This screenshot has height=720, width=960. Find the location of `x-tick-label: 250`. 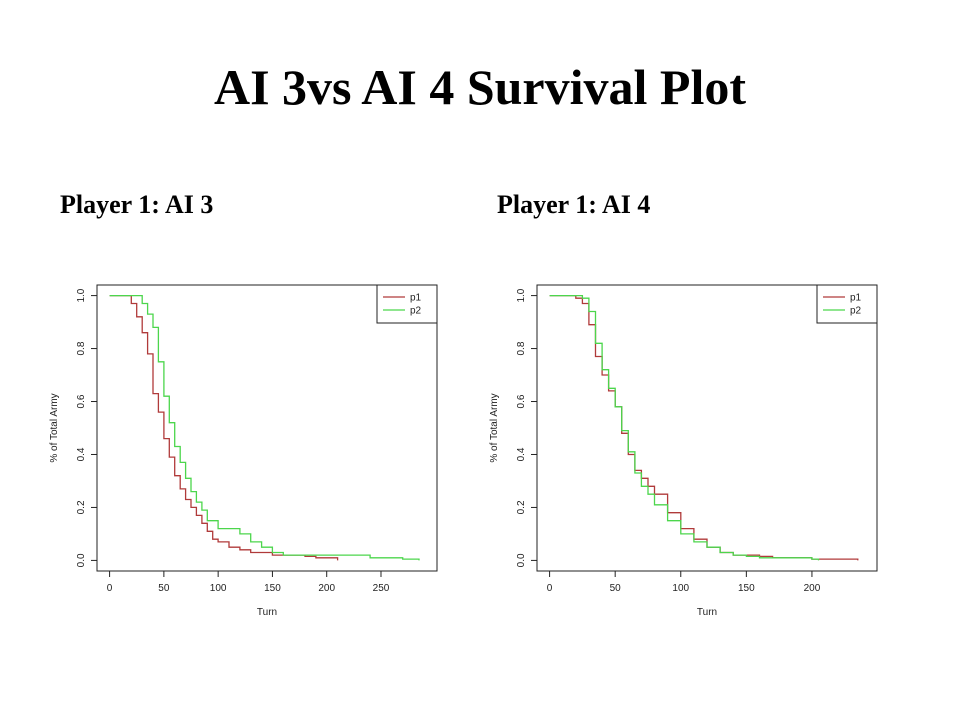

x-tick-label: 250 is located at coordinates (381, 588).